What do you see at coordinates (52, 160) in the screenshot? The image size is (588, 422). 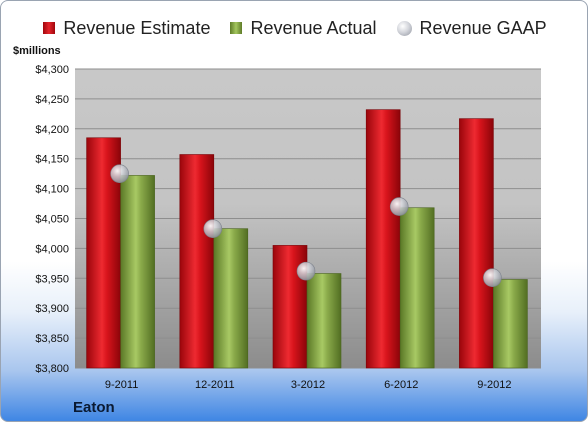 I see `y-tick-label: $4,150` at bounding box center [52, 160].